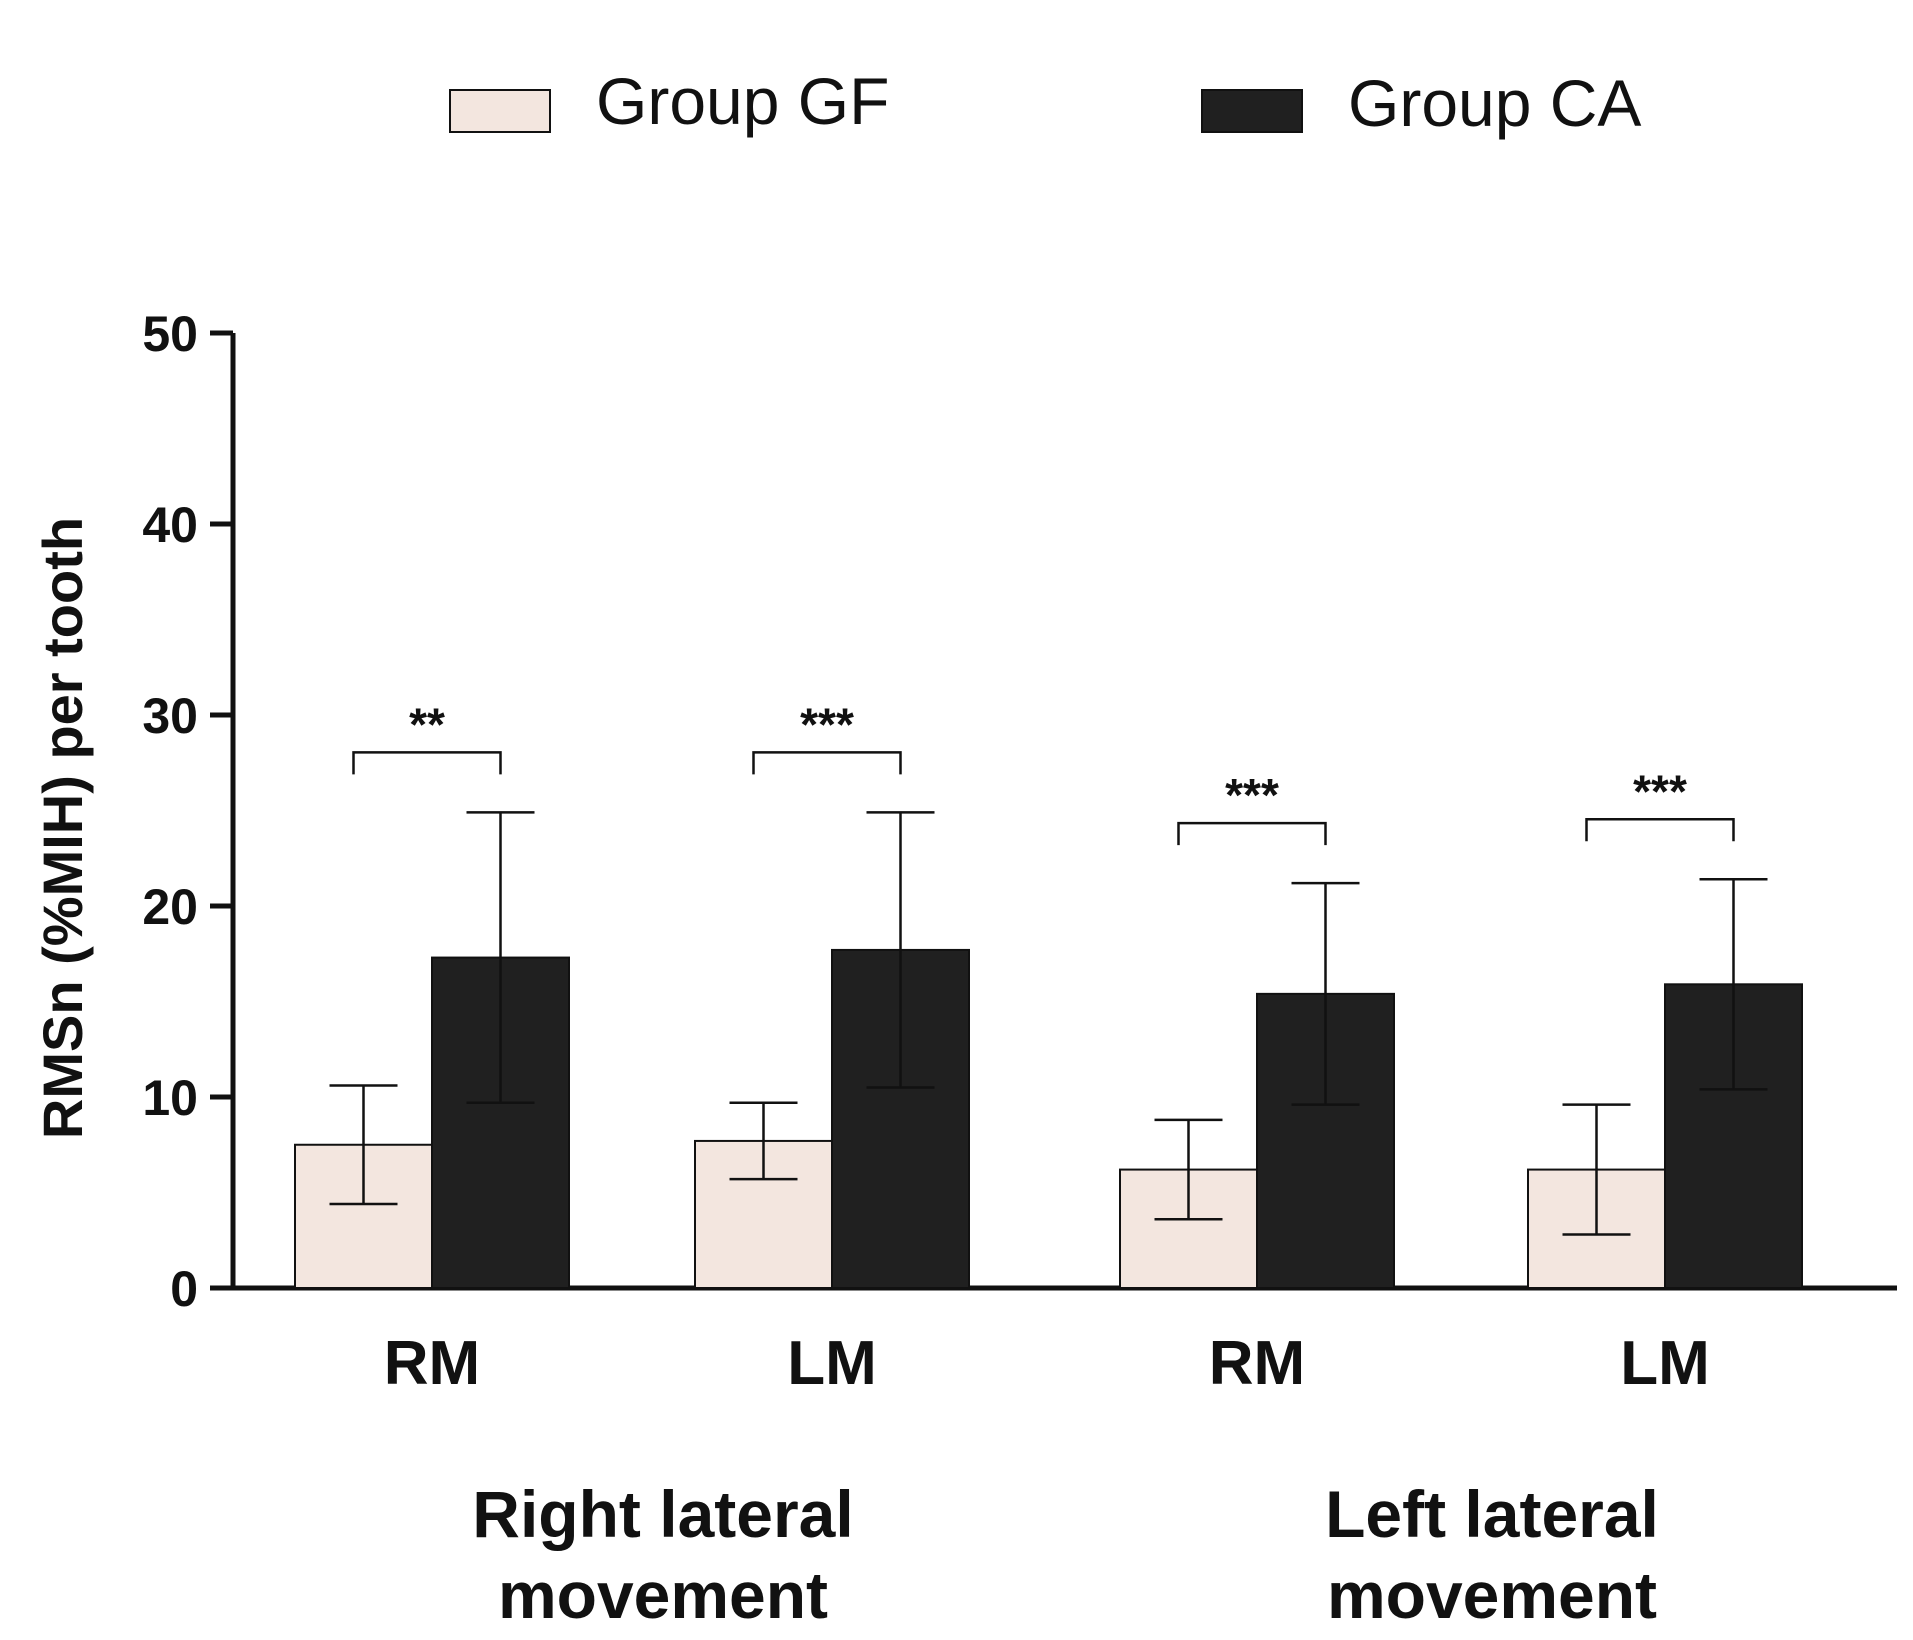 The image size is (1913, 1640). Describe the element at coordinates (1045, 102) in the screenshot. I see `legend: Group GF Group CA` at that location.